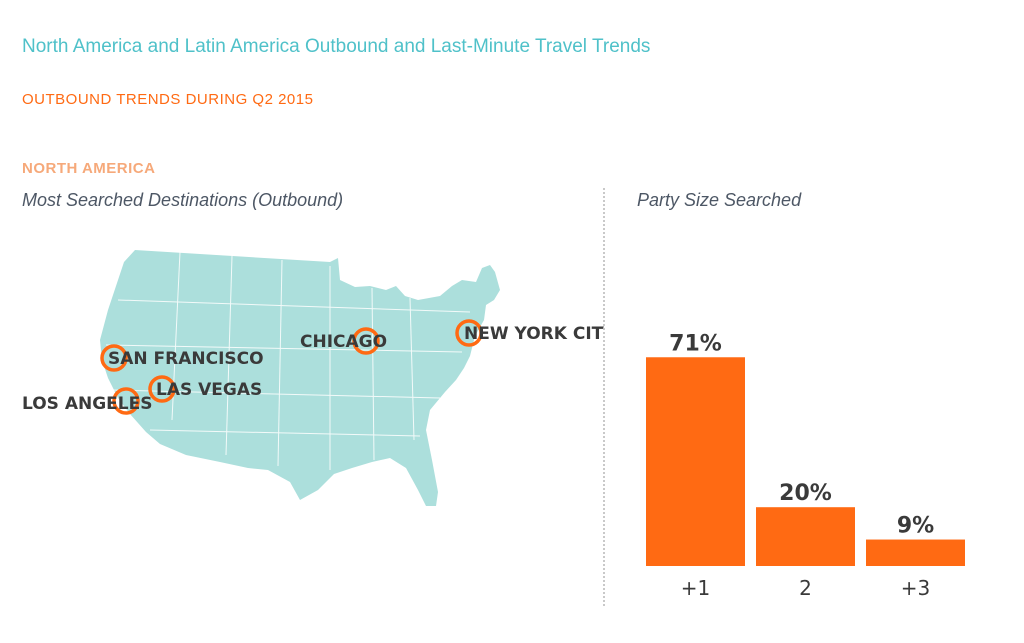 The image size is (1024, 643). What do you see at coordinates (469, 333) in the screenshot?
I see `city-marker-new-york-city` at bounding box center [469, 333].